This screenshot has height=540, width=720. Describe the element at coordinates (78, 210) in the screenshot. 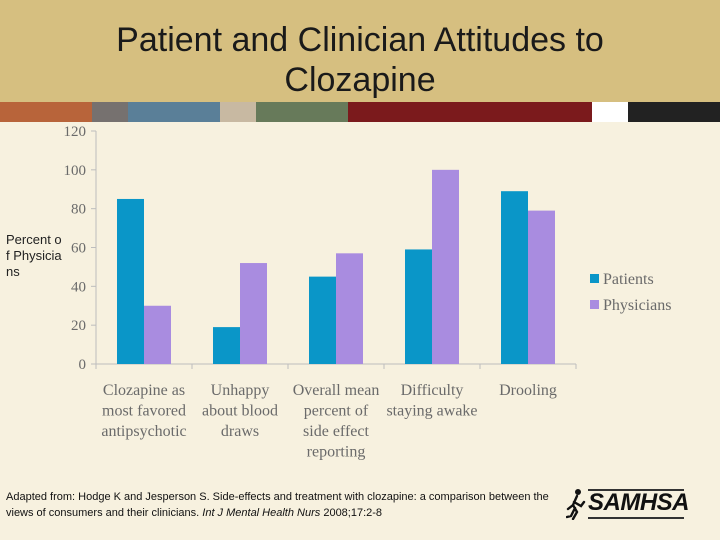

I see `y-tick-label: 80` at that location.